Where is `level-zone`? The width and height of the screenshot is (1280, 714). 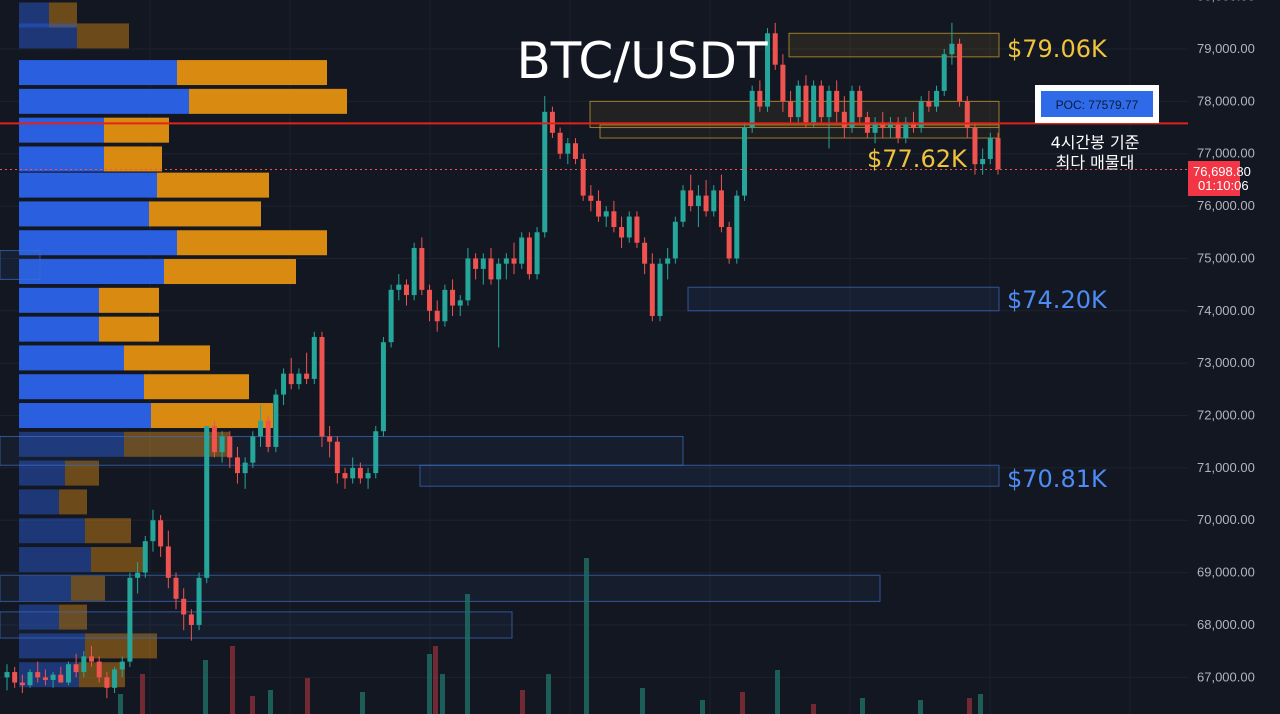 level-zone is located at coordinates (799, 131).